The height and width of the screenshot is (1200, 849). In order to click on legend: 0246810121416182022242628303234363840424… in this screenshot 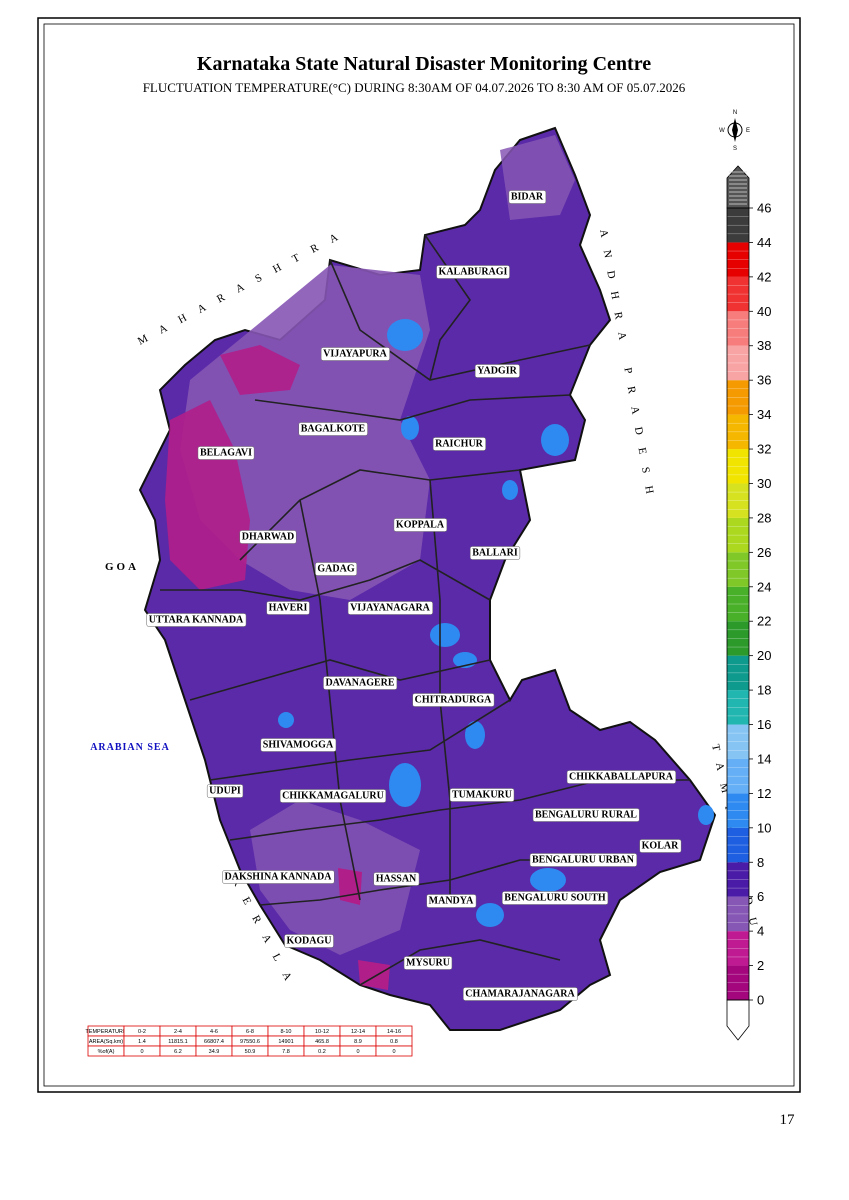, I will do `click(748, 603)`.